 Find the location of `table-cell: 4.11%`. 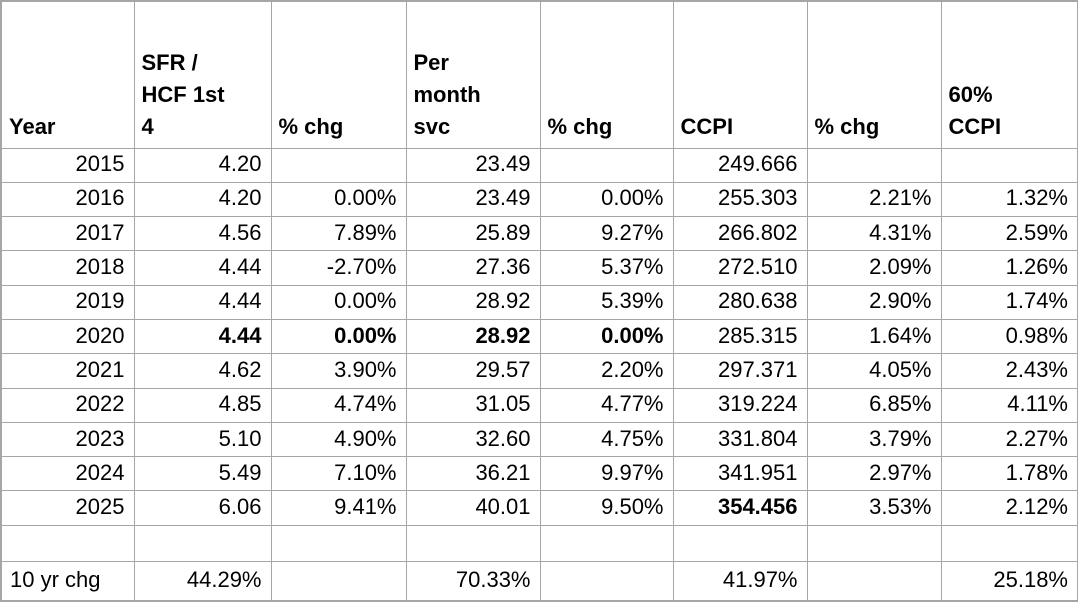

table-cell: 4.11% is located at coordinates (1009, 405).